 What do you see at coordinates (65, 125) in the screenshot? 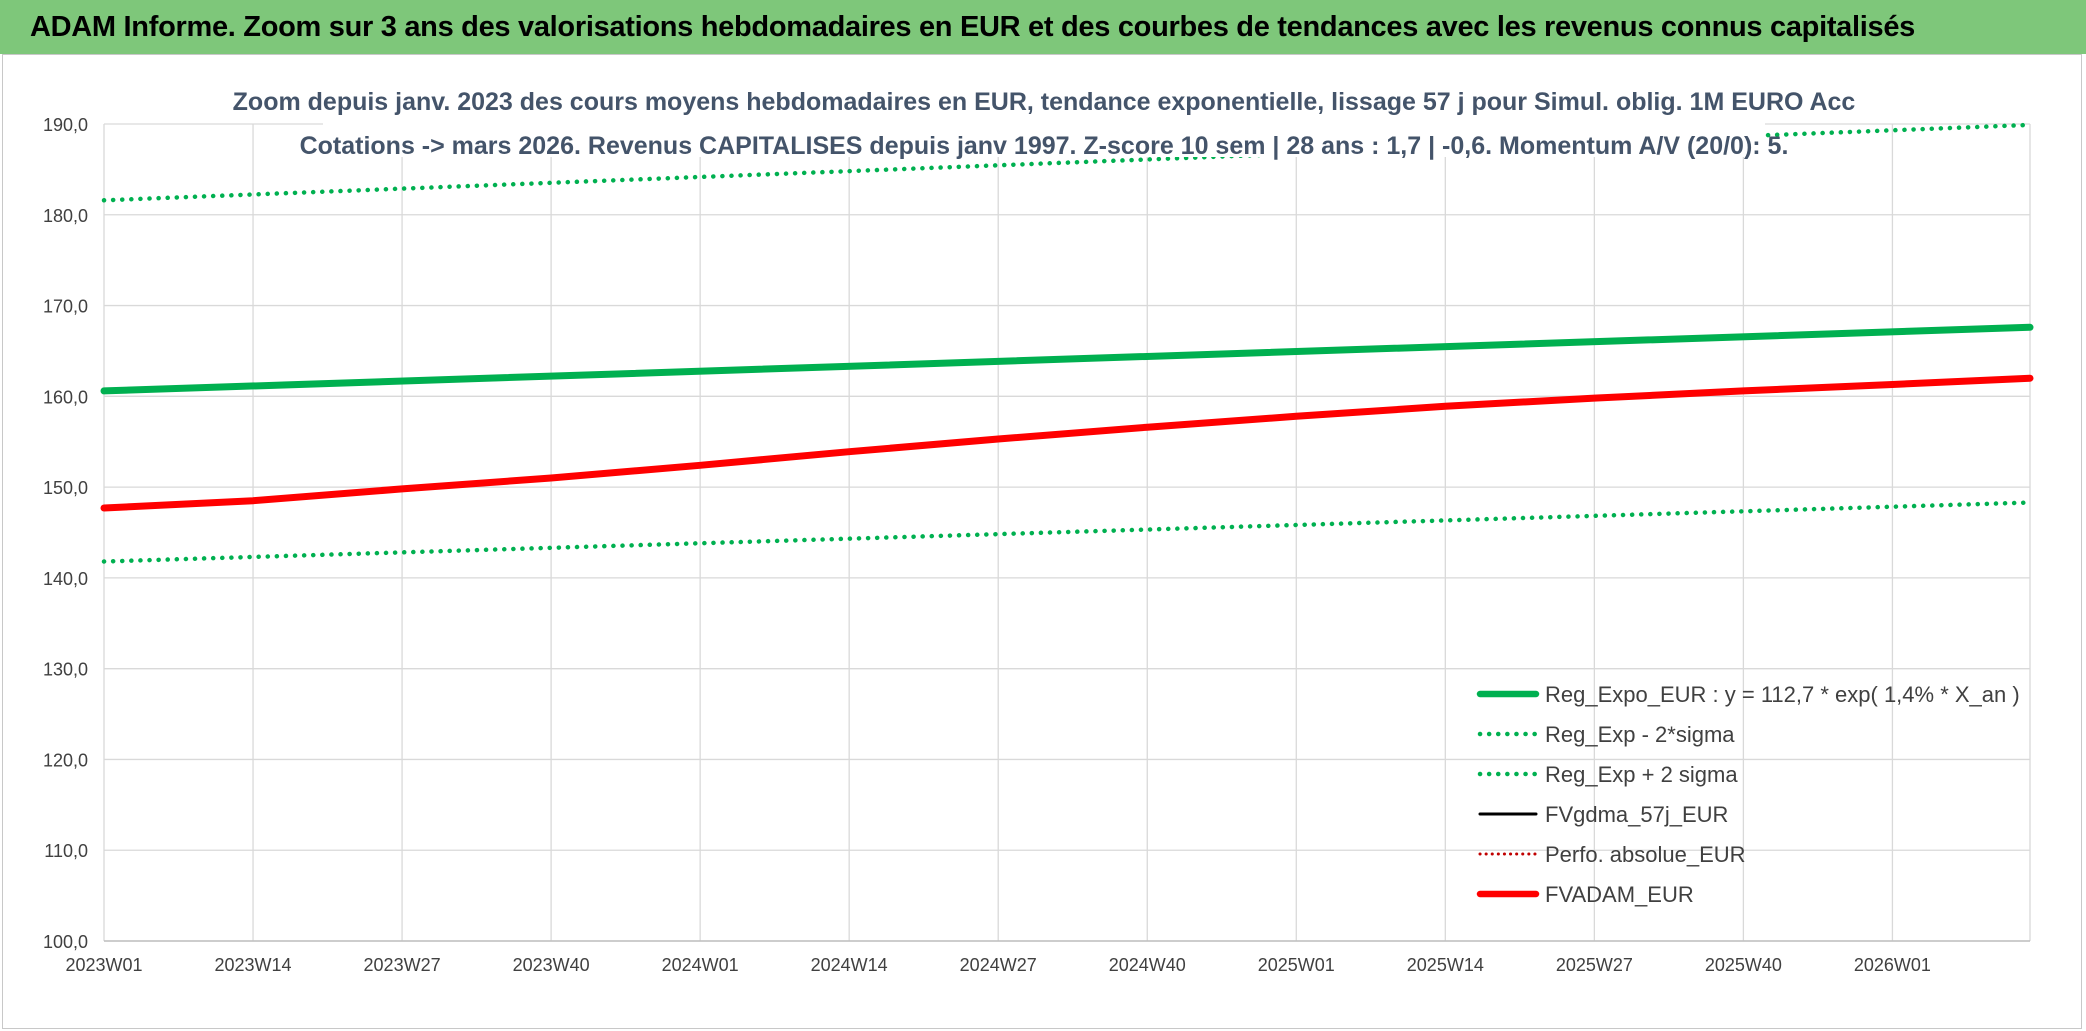
I see `y-tick-label: 190,0` at bounding box center [65, 125].